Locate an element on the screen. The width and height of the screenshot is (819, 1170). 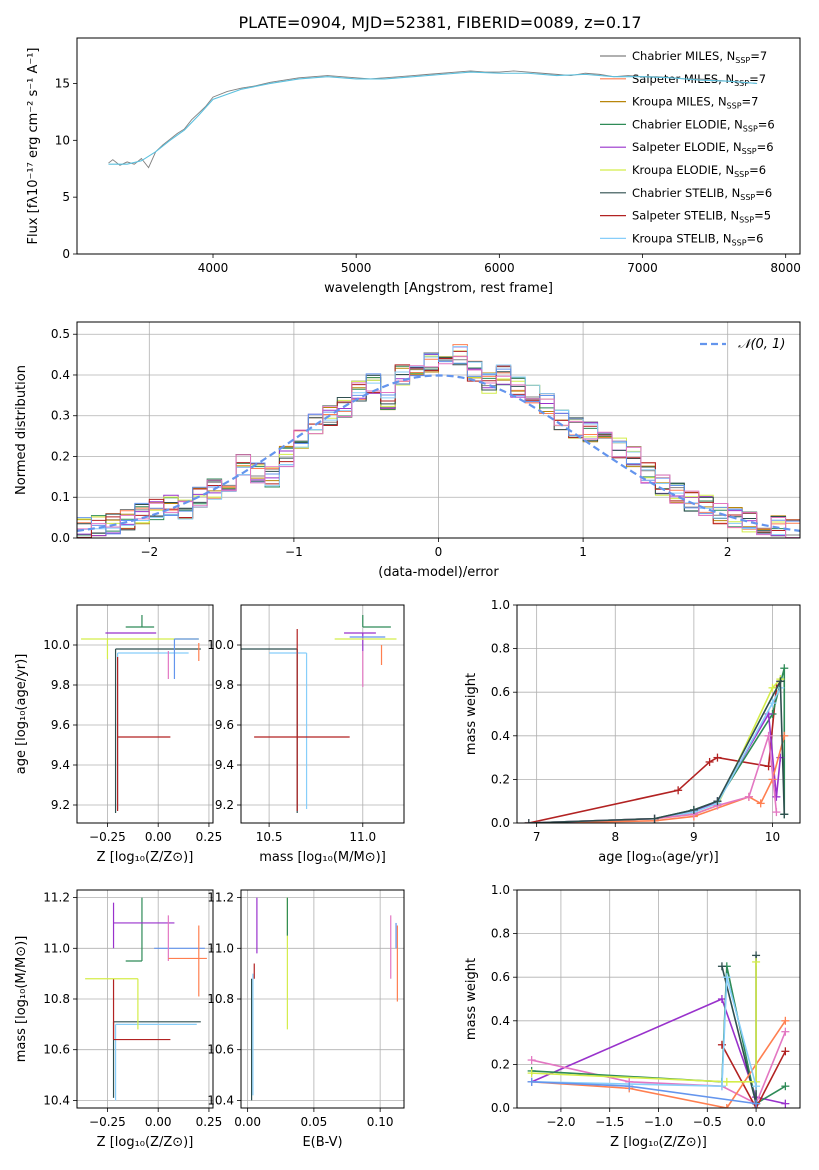
y-axis-label: age [log₁₀(age/yr)] is located at coordinates (21, 714).